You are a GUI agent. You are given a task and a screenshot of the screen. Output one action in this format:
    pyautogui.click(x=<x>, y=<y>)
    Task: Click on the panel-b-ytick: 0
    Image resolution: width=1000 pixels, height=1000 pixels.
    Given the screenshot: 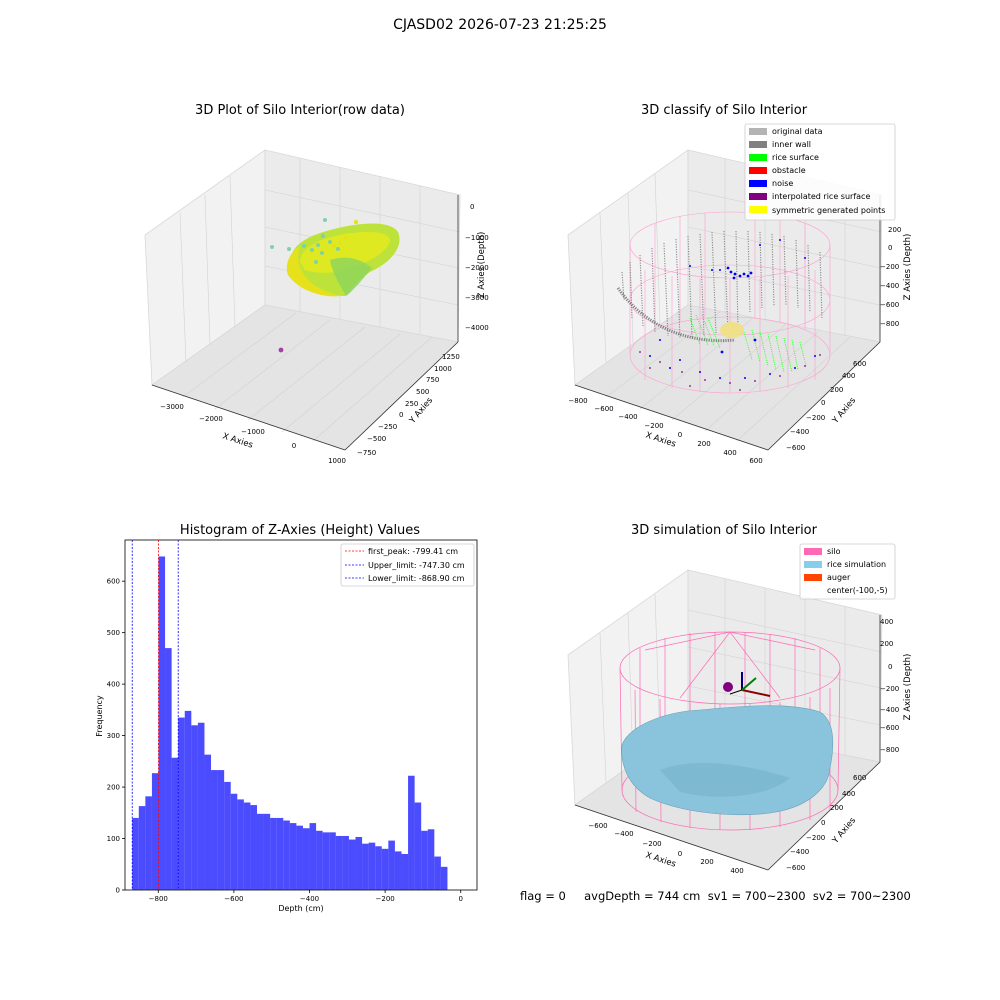 What is the action you would take?
    pyautogui.click(x=823, y=403)
    